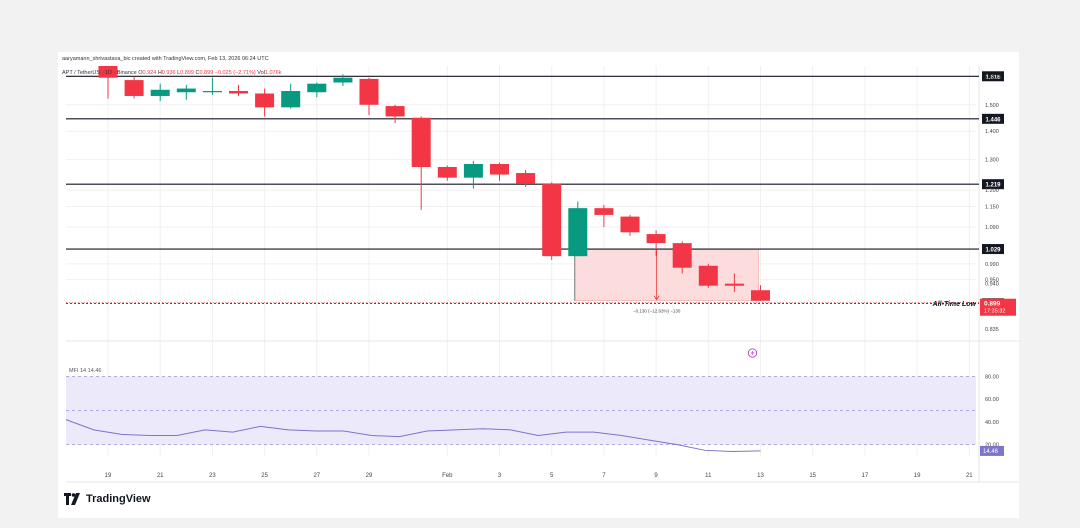  I want to click on price-tick-label: 0.990, so click(992, 265).